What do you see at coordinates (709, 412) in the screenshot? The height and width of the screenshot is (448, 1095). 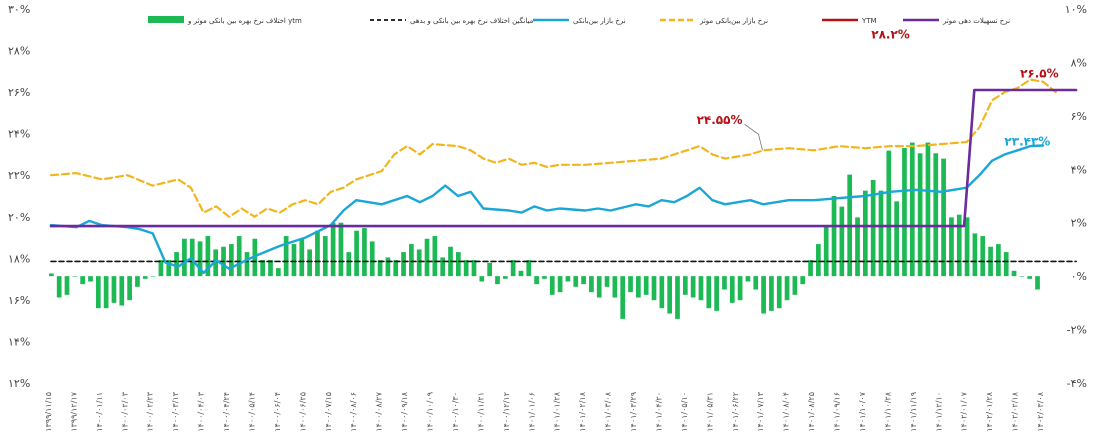 I see `x-tick-label: ۱۴۰۱/۰۵/۳۱` at bounding box center [709, 412].